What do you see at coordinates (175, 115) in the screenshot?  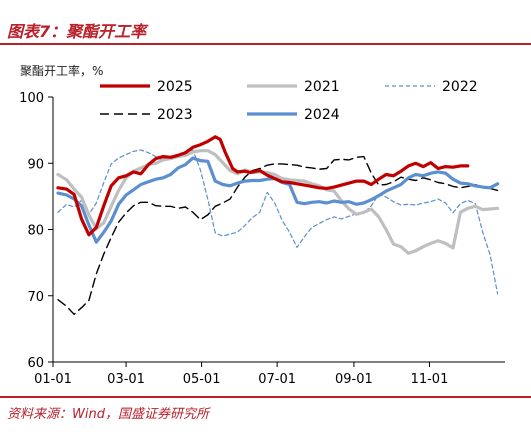 I see `legend-label-2023: 2023` at bounding box center [175, 115].